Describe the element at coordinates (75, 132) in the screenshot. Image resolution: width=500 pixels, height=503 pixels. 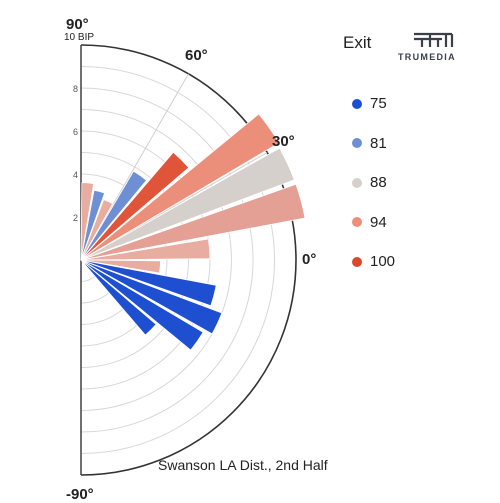
I see `radial-tick-label: 6` at that location.